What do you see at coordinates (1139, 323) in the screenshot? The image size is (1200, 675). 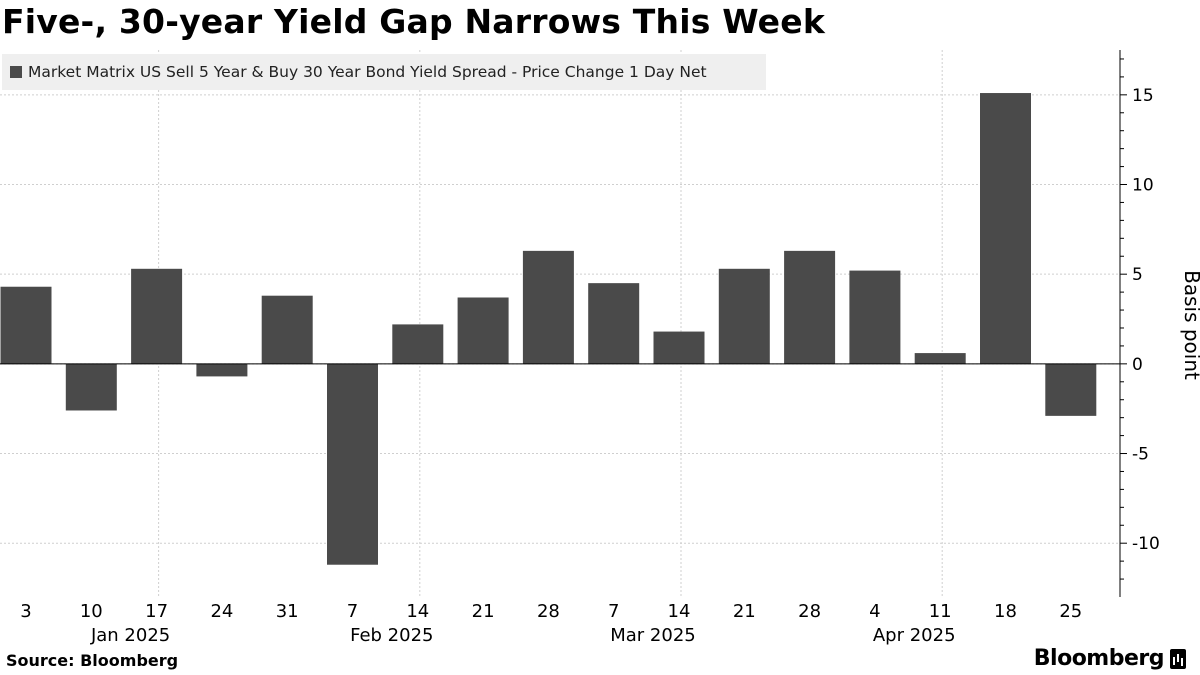 I see `y-axis: 15 10 5 0 -5 -10` at bounding box center [1139, 323].